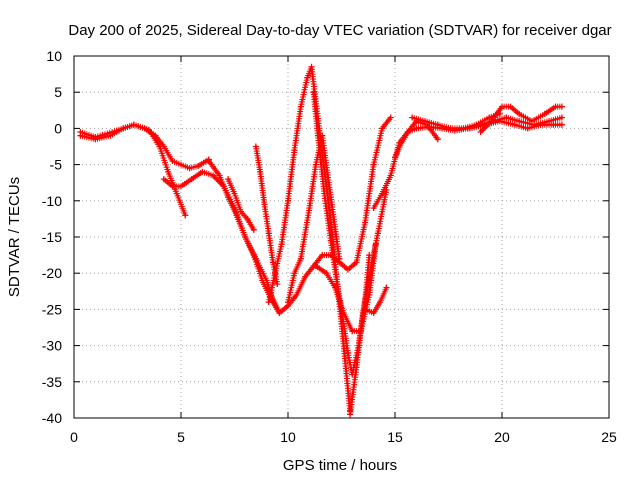 The height and width of the screenshot is (480, 640). I want to click on y-axis-label: SDTVAR / TECUs, so click(14, 237).